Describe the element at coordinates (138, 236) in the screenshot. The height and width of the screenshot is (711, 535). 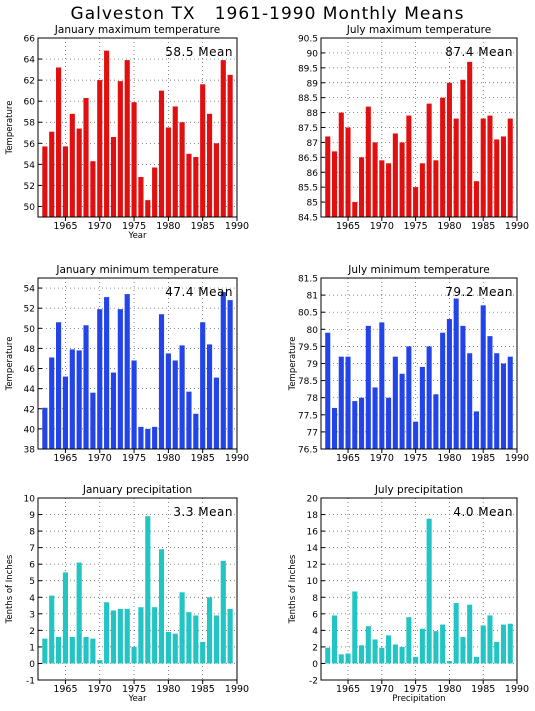
I see `x-axis-label: Year` at that location.